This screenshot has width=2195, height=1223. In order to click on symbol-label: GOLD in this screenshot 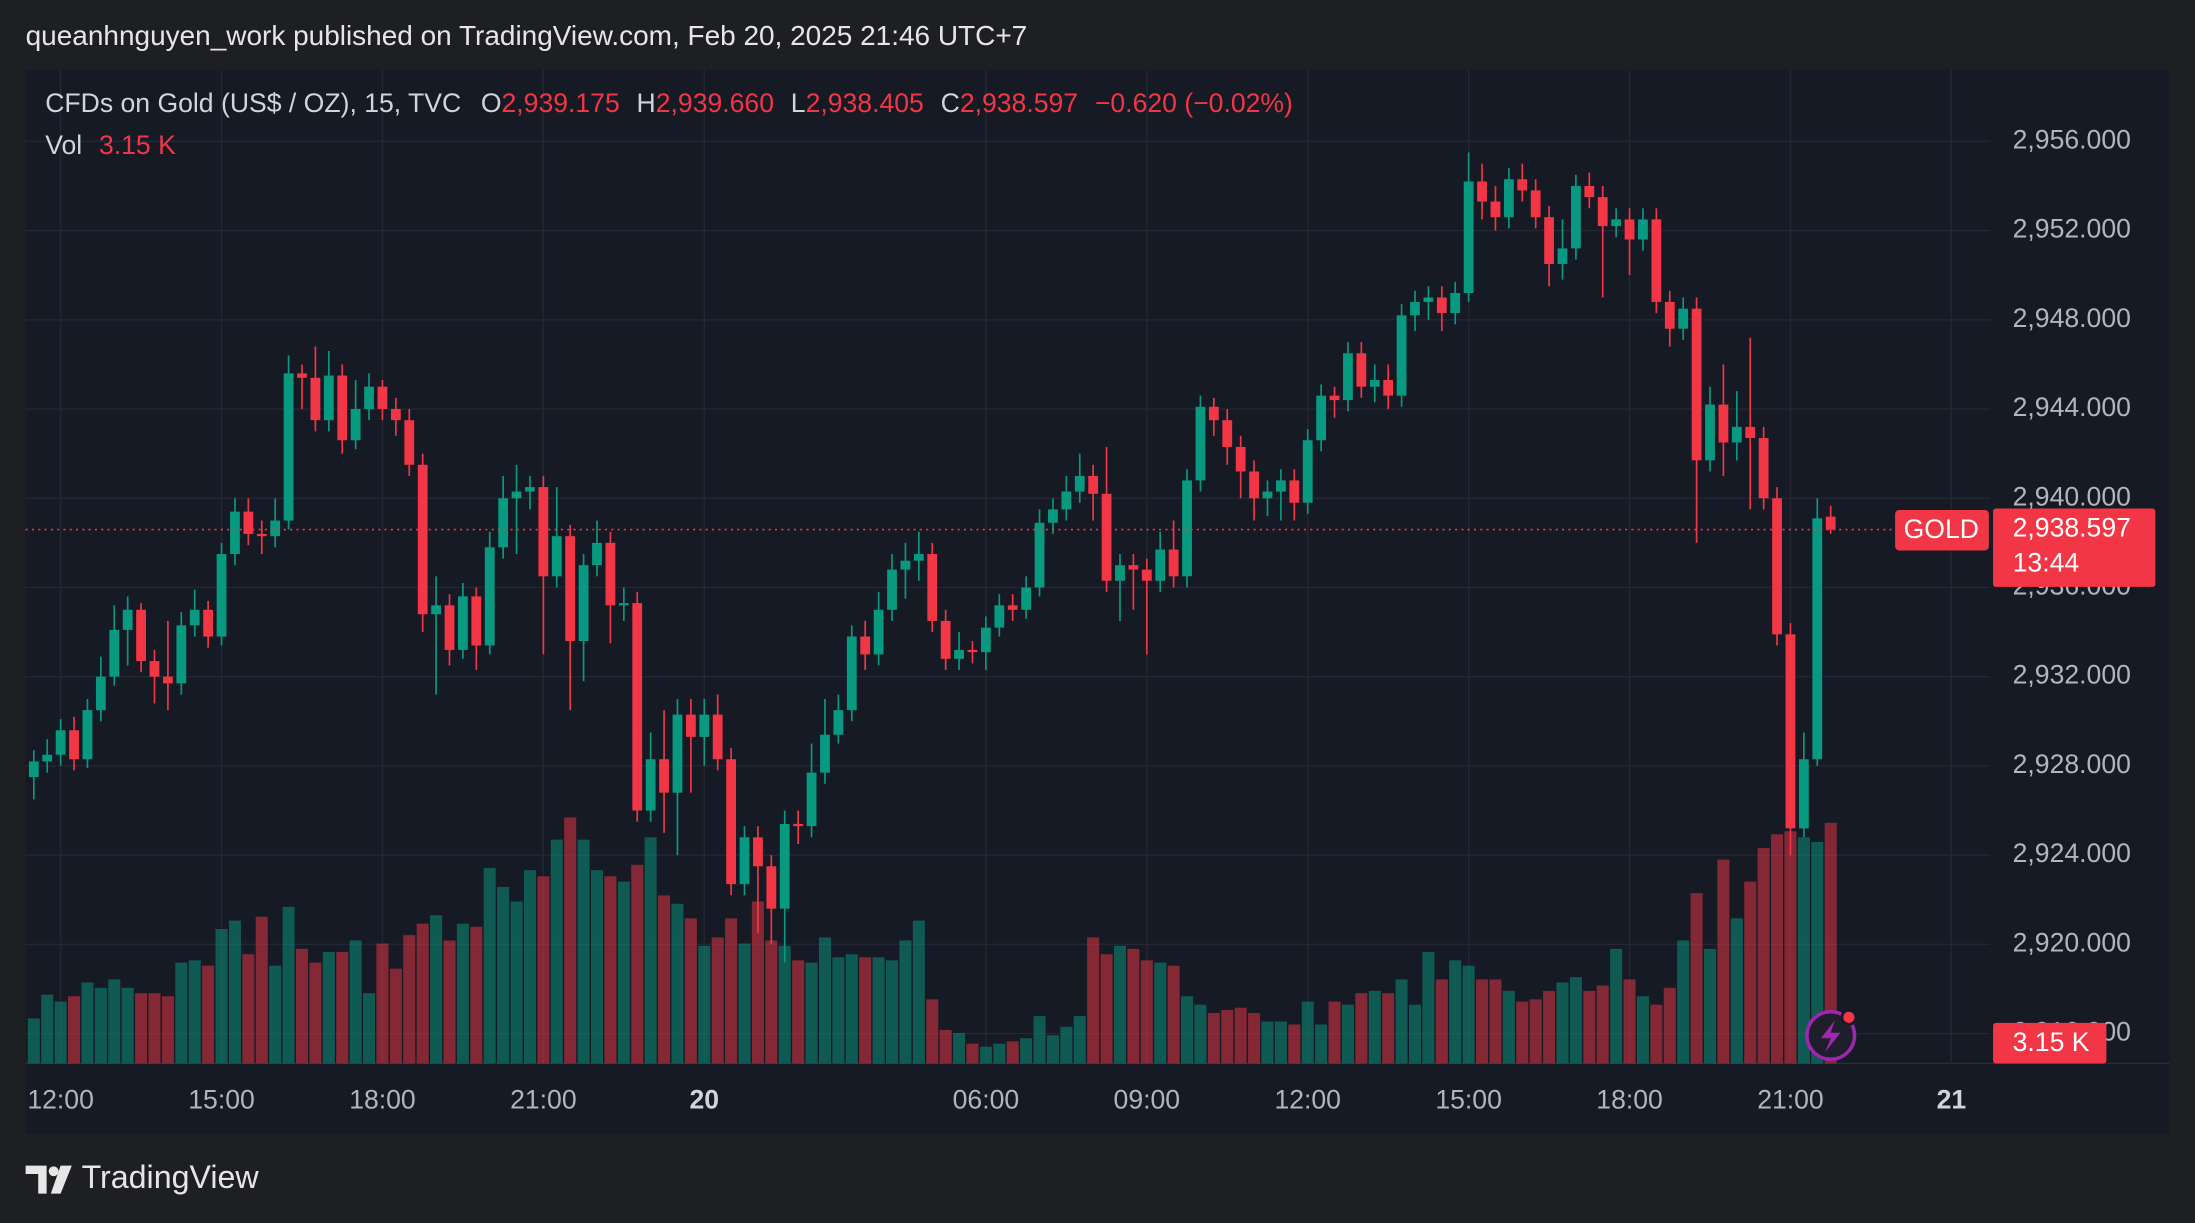, I will do `click(1941, 529)`.